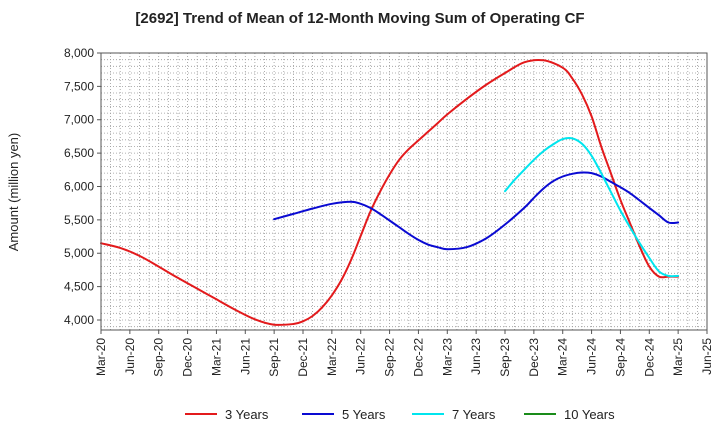  I want to click on x-tick-label: Dec-24, so click(649, 357).